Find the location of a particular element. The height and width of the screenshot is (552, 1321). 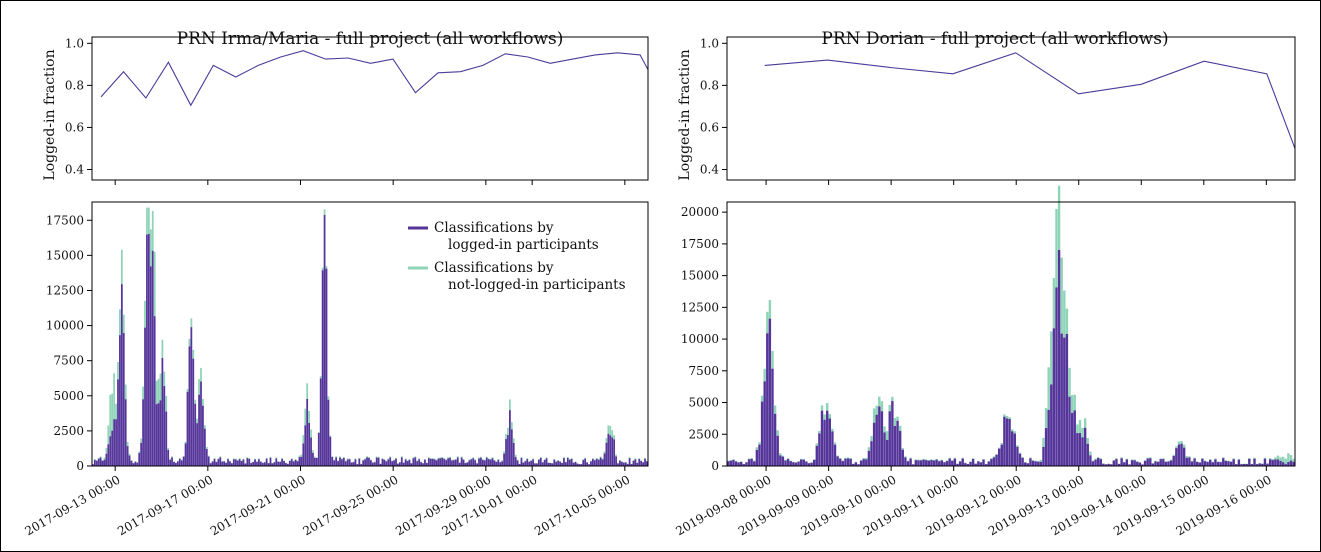

dorian-fraction-series-line is located at coordinates (1029, 100).